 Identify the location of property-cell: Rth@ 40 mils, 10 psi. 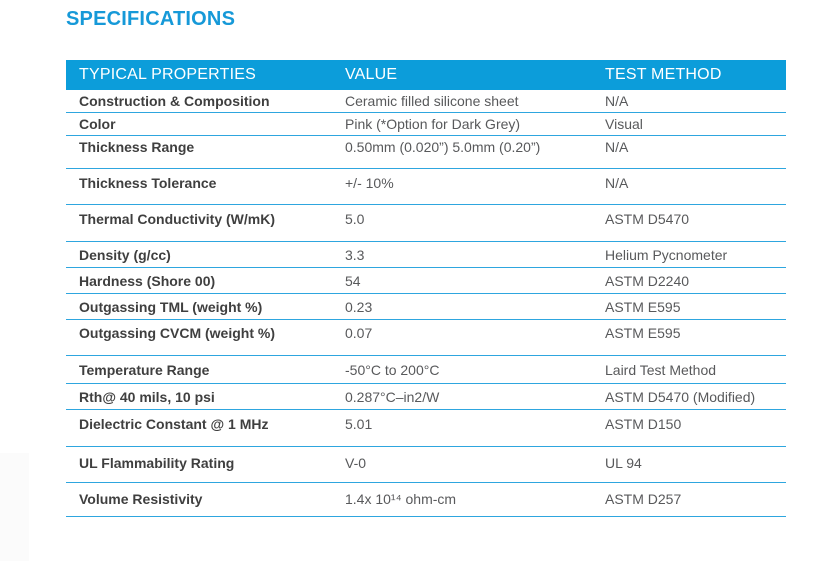
(147, 397).